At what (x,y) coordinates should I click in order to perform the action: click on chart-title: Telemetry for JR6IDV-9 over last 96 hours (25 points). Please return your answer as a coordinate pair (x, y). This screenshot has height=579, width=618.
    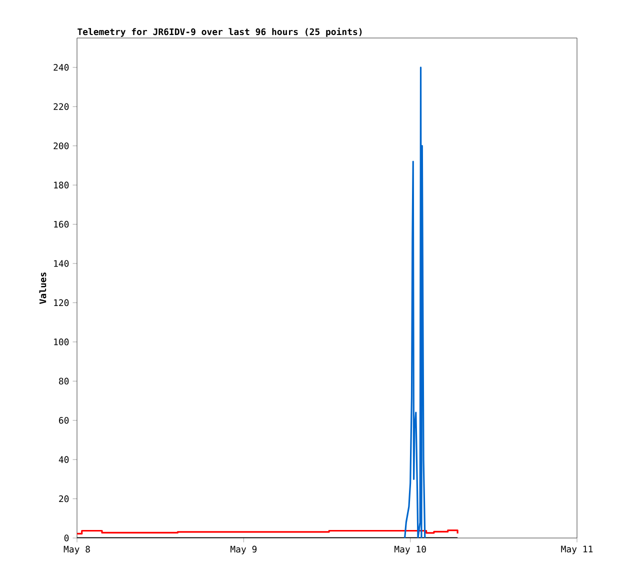
    Looking at the image, I should click on (220, 32).